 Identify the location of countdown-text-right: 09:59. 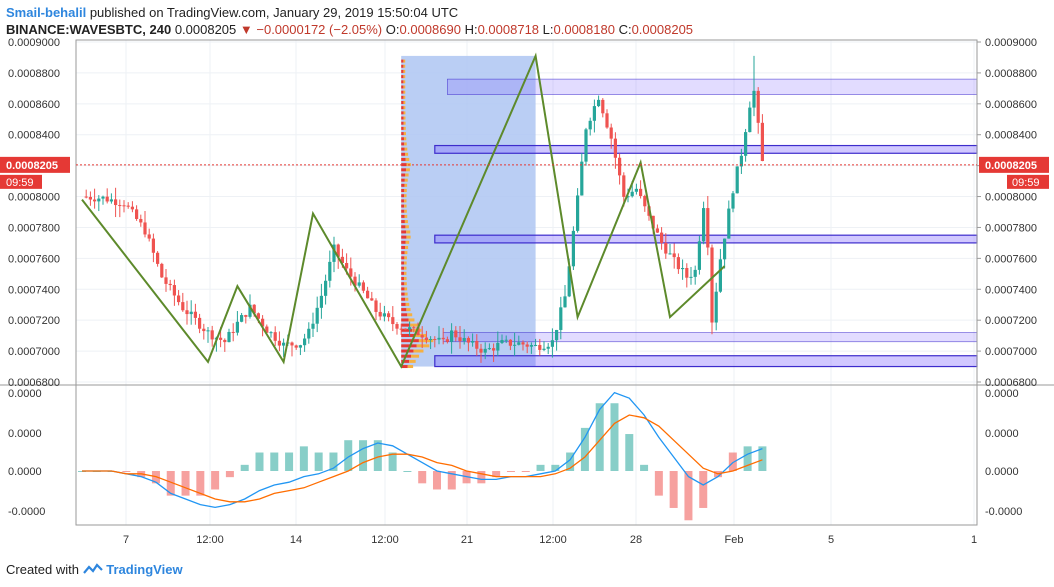
(1026, 183).